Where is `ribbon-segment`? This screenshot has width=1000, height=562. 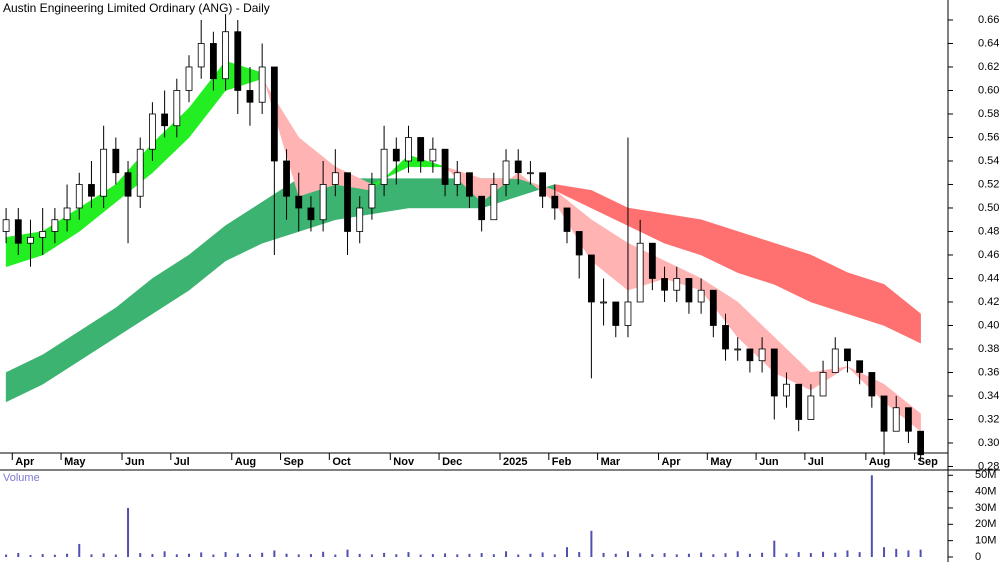 ribbon-segment is located at coordinates (427, 193).